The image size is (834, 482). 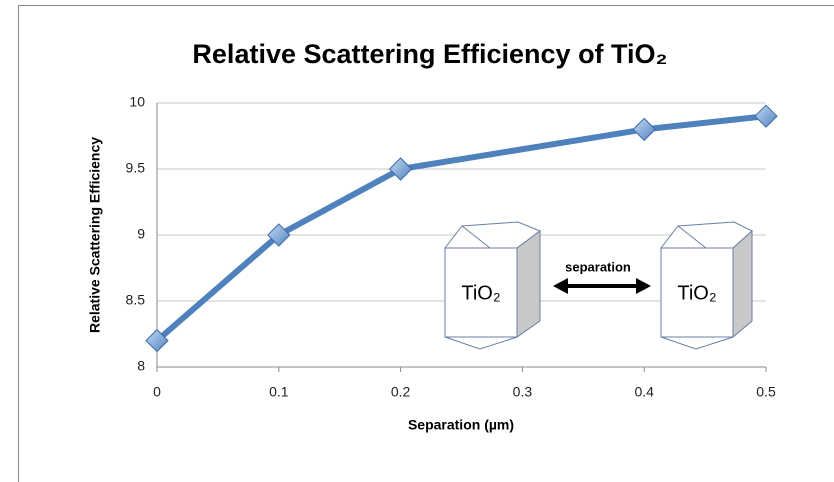 What do you see at coordinates (137, 102) in the screenshot?
I see `y-tick-label: 10` at bounding box center [137, 102].